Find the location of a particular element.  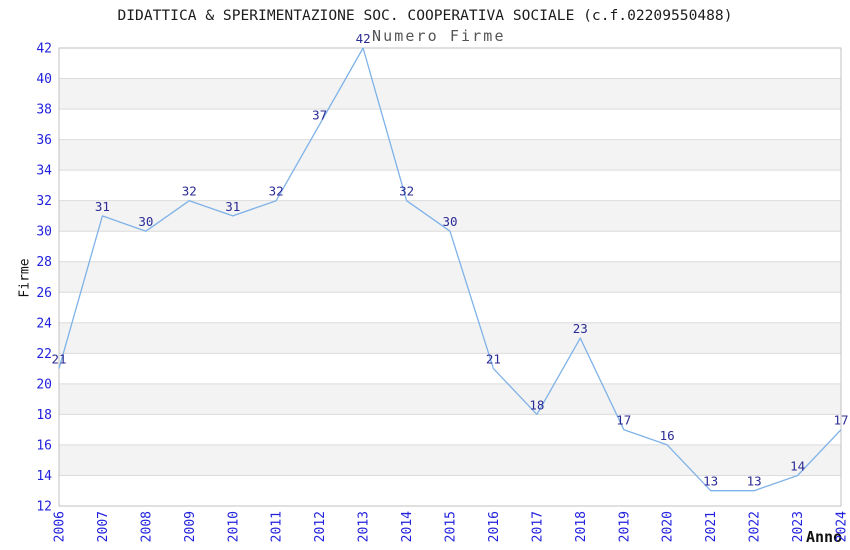

x-tick-label: 2019 is located at coordinates (624, 526).